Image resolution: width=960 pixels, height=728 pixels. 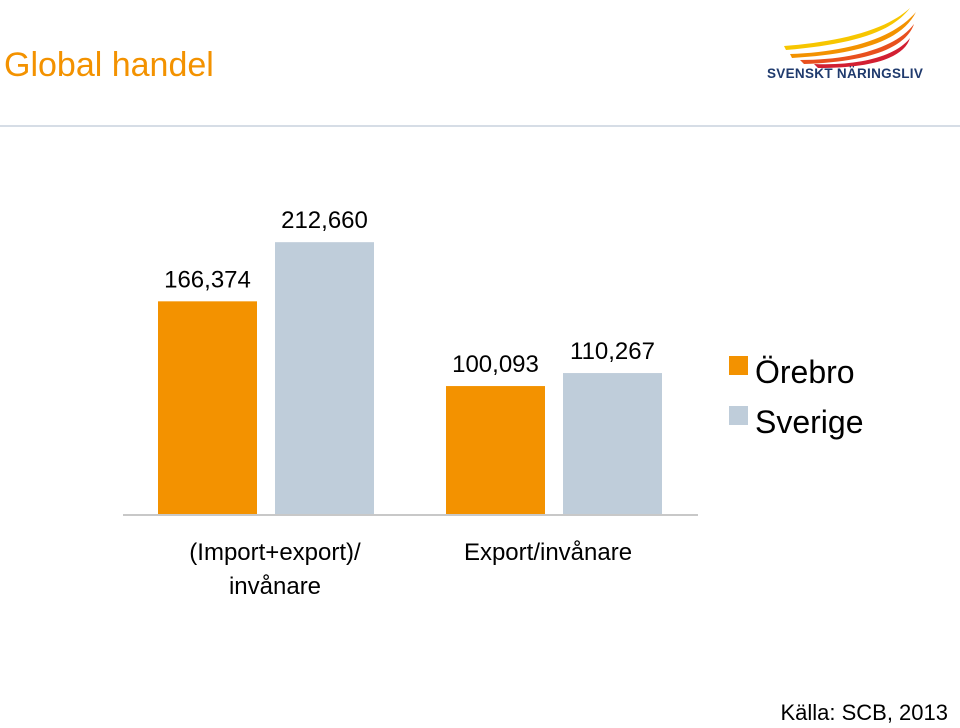 What do you see at coordinates (324, 220) in the screenshot?
I see `data-label: 212,660` at bounding box center [324, 220].